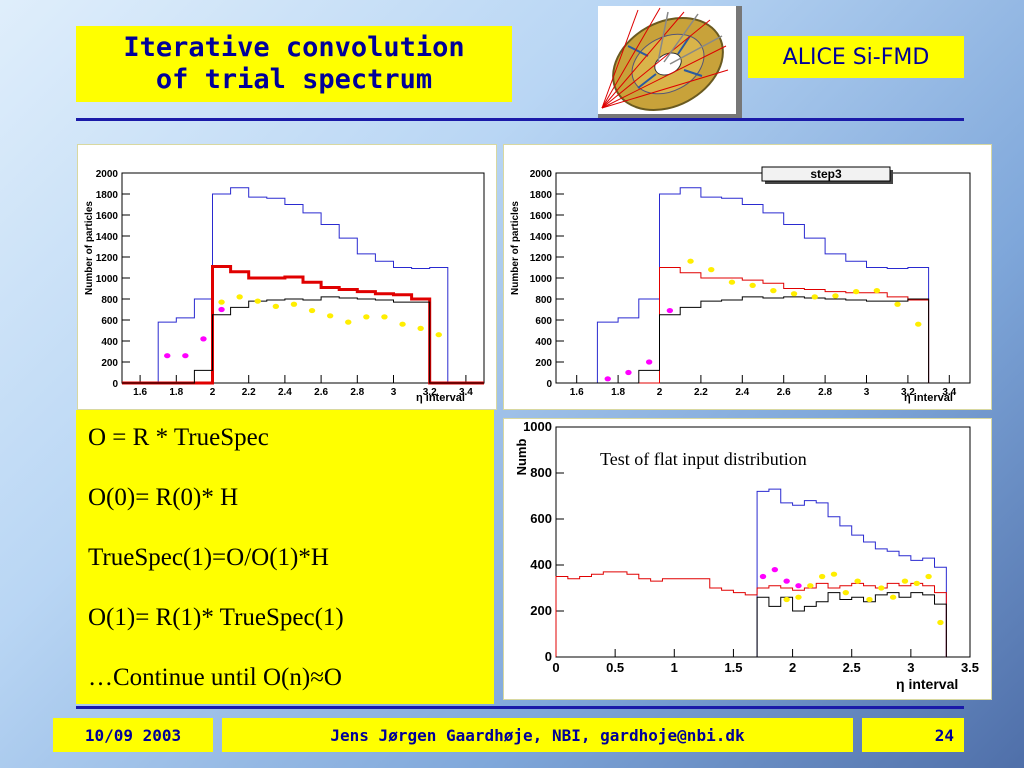 Image resolution: width=1024 pixels, height=768 pixels. I want to click on y-tick-label: 1600, so click(541, 216).